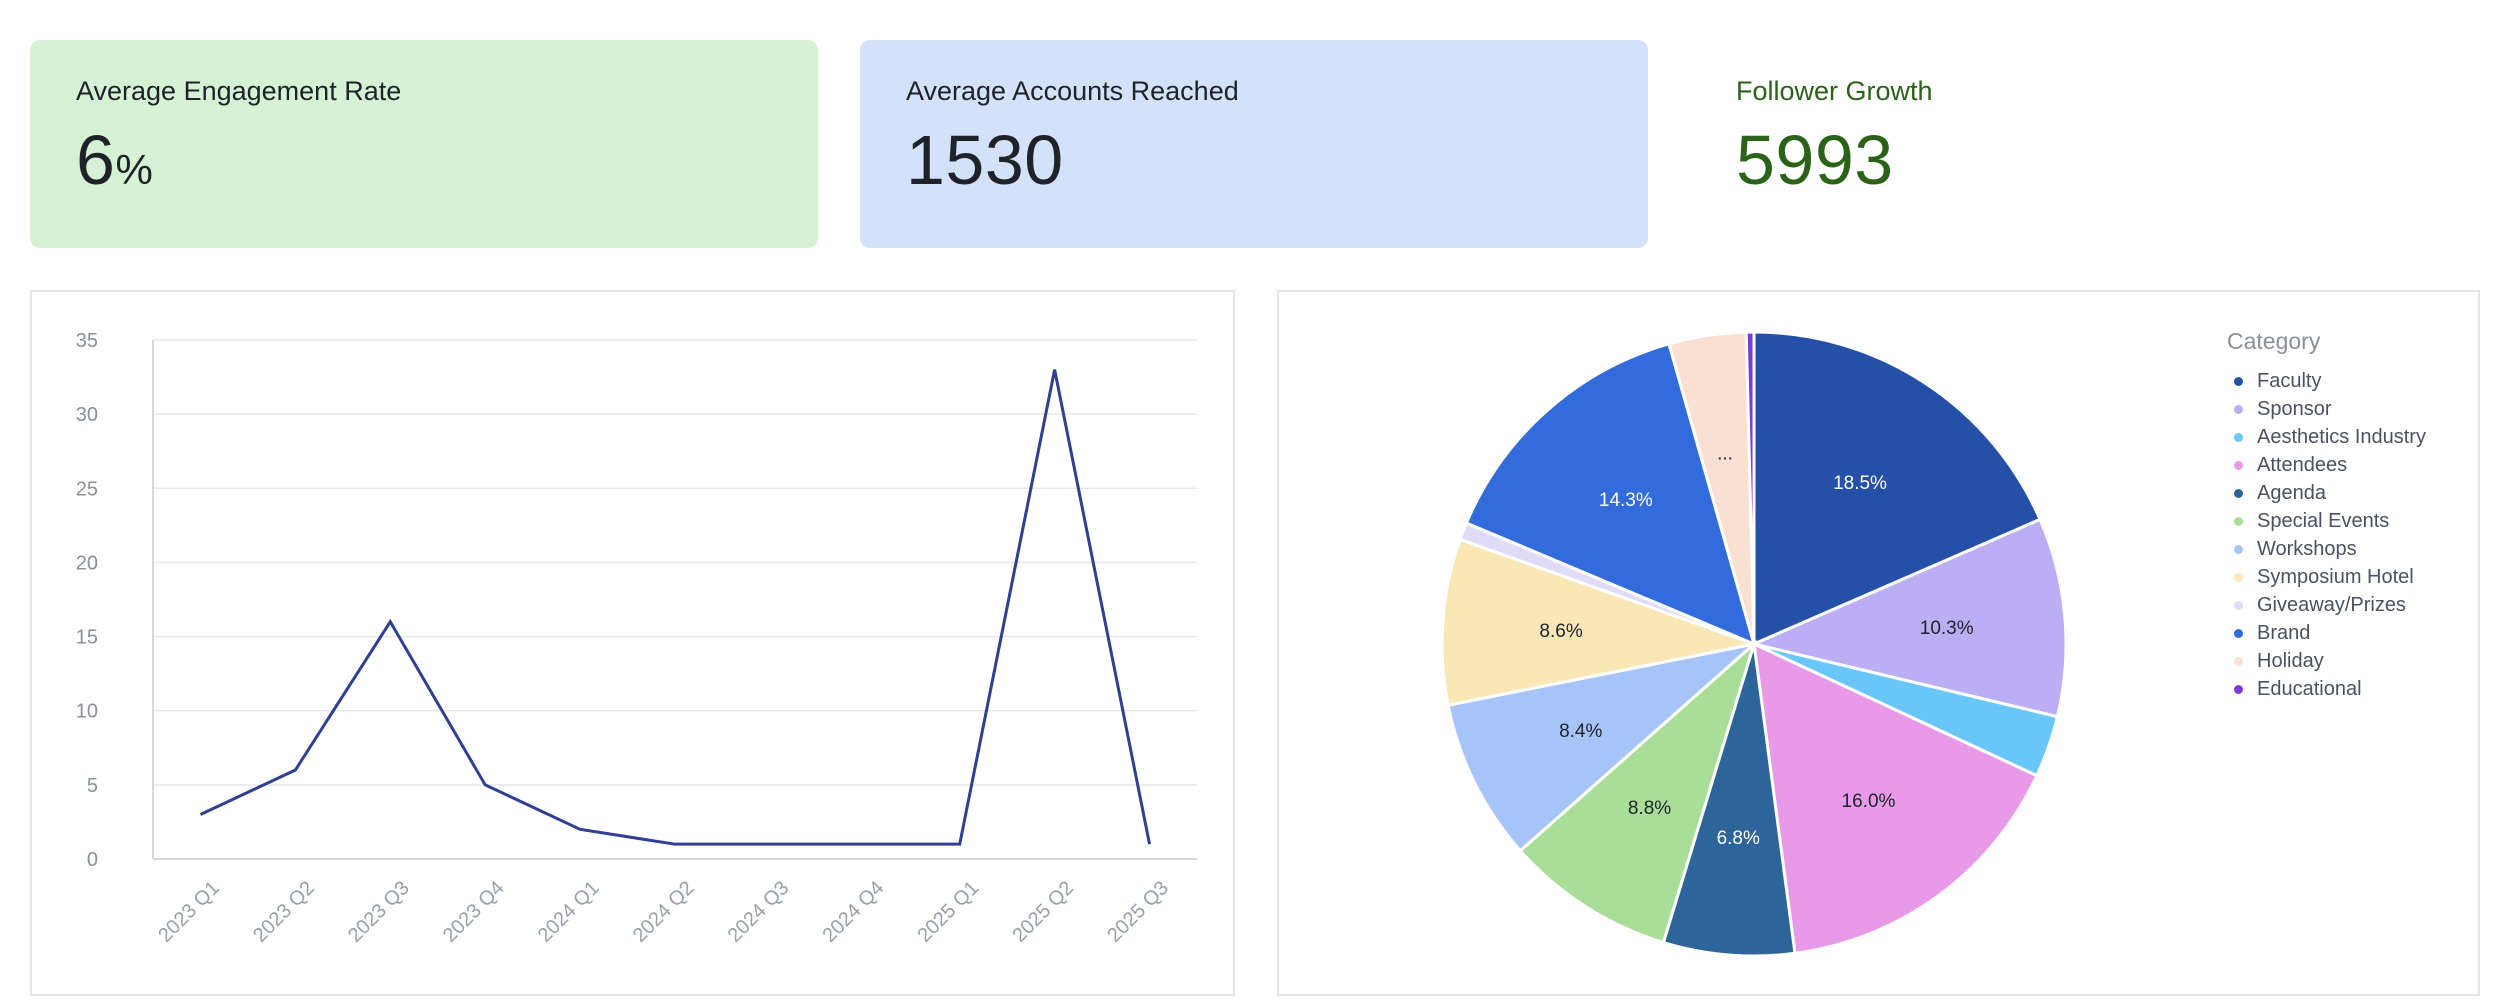 The image size is (2500, 1000). Describe the element at coordinates (87, 563) in the screenshot. I see `y-tick-label: 20` at that location.